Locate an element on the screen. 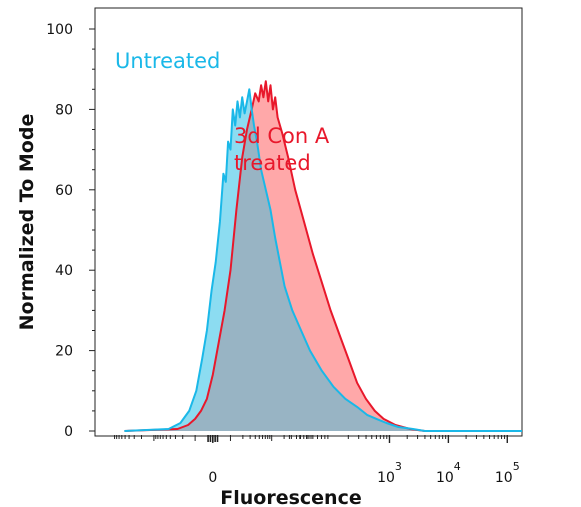 The width and height of the screenshot is (581, 507). y-tick-label: 60 is located at coordinates (64, 191).